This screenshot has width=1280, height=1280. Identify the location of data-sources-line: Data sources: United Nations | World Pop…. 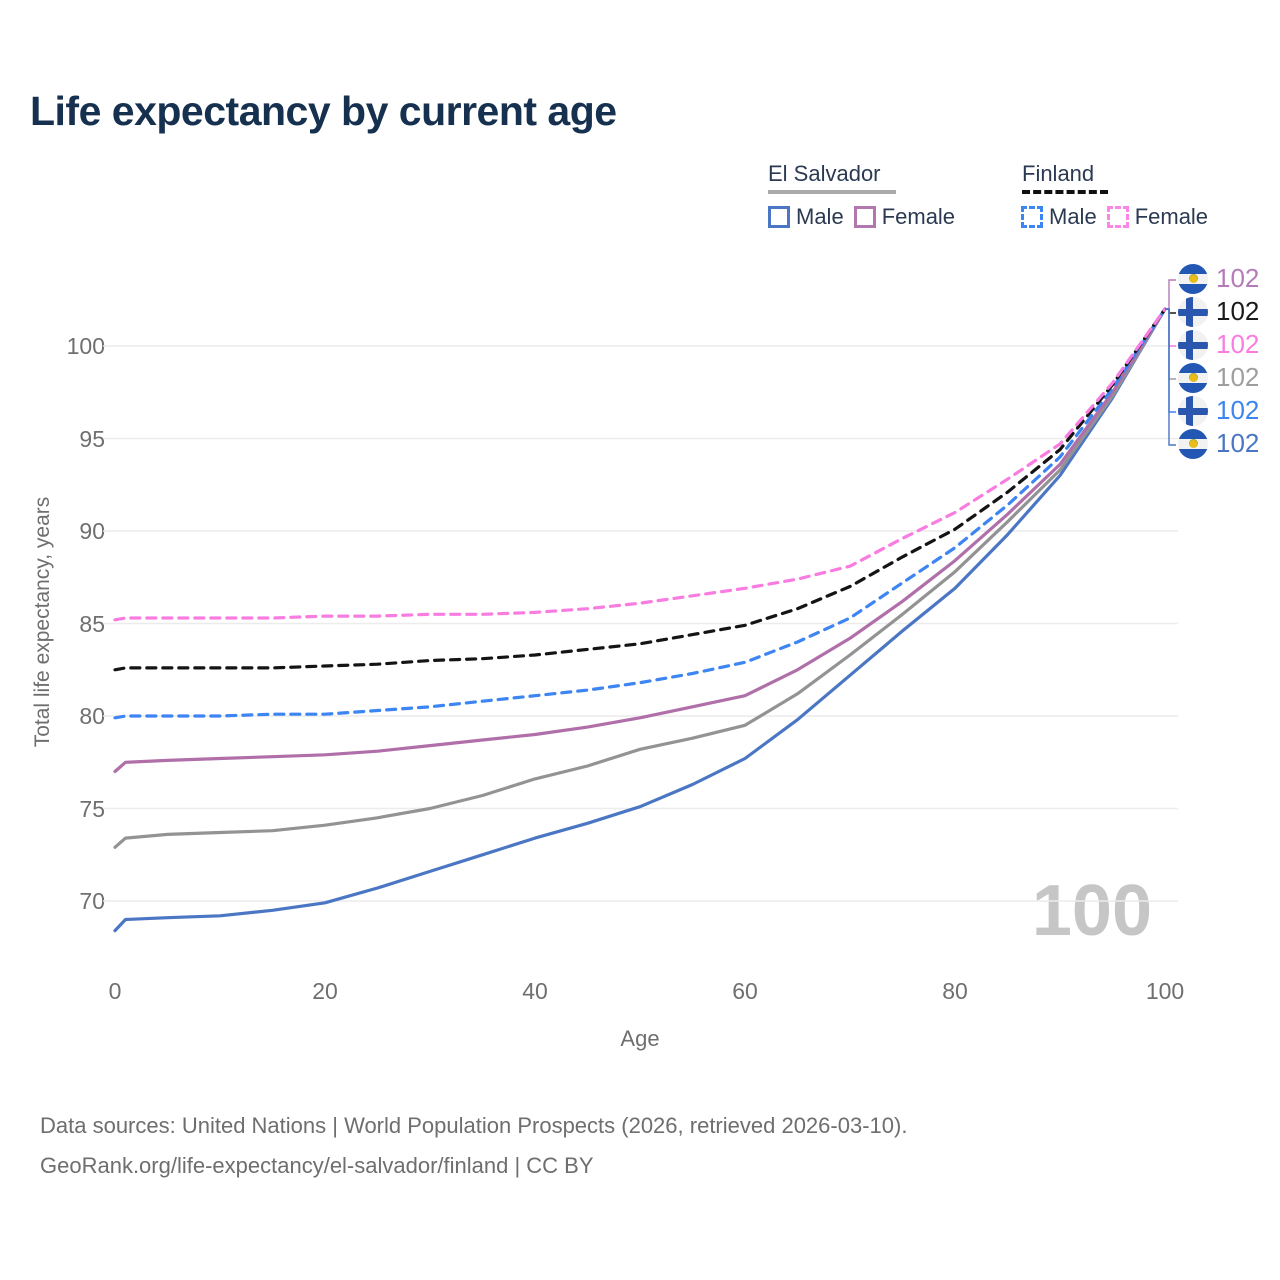
(474, 1125).